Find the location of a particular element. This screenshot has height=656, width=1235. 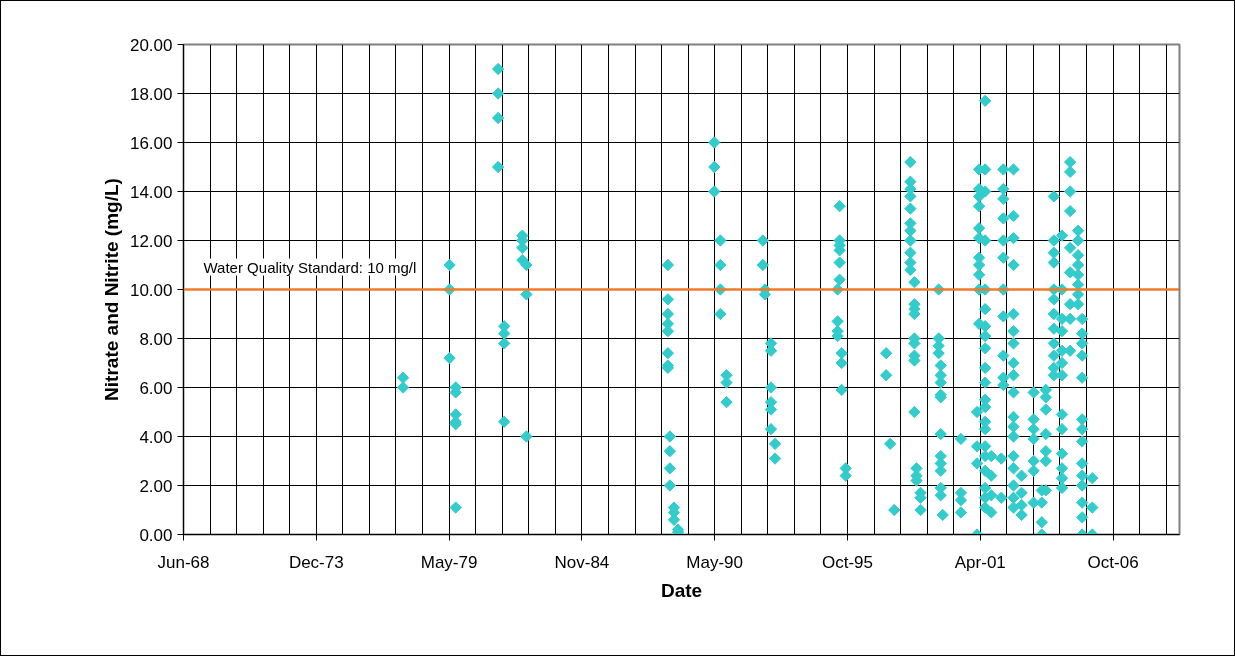

y-tick-label: 6.00 is located at coordinates (156, 388).